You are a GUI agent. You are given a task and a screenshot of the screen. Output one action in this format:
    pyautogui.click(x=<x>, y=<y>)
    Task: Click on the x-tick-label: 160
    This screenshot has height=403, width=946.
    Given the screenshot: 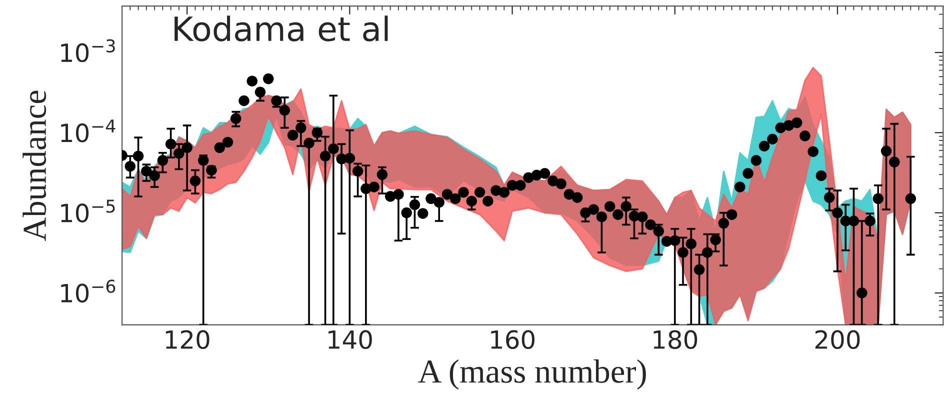 What is the action you would take?
    pyautogui.click(x=512, y=340)
    